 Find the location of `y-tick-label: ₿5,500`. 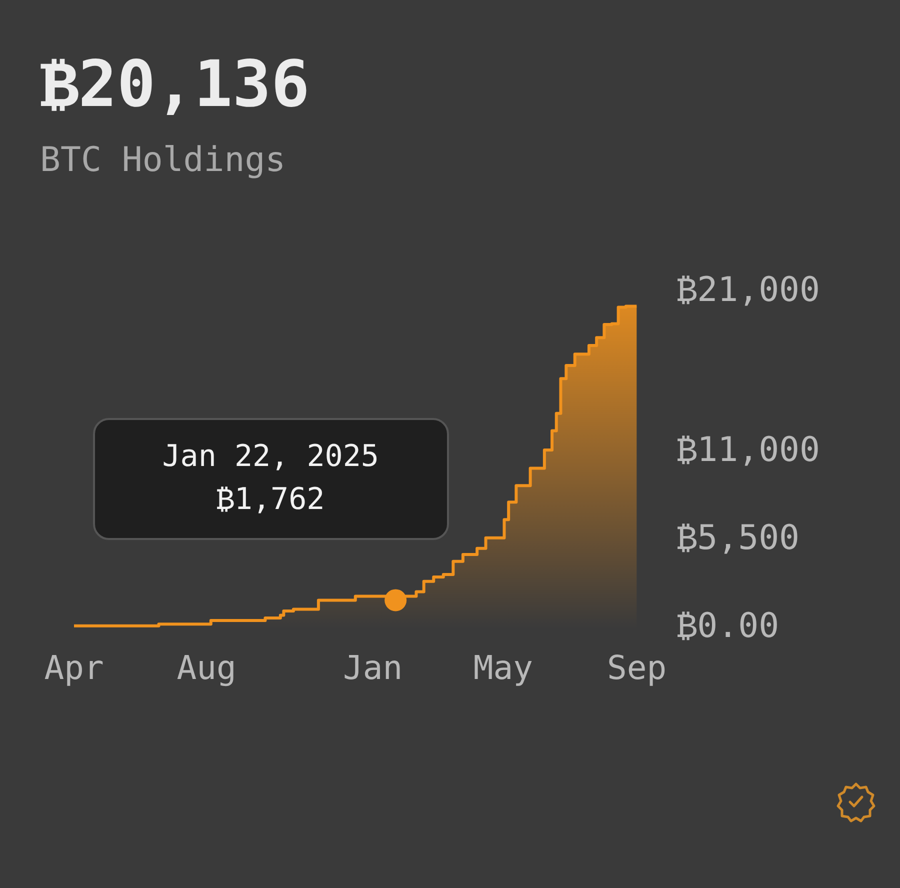

y-tick-label: ₿5,500 is located at coordinates (738, 538).